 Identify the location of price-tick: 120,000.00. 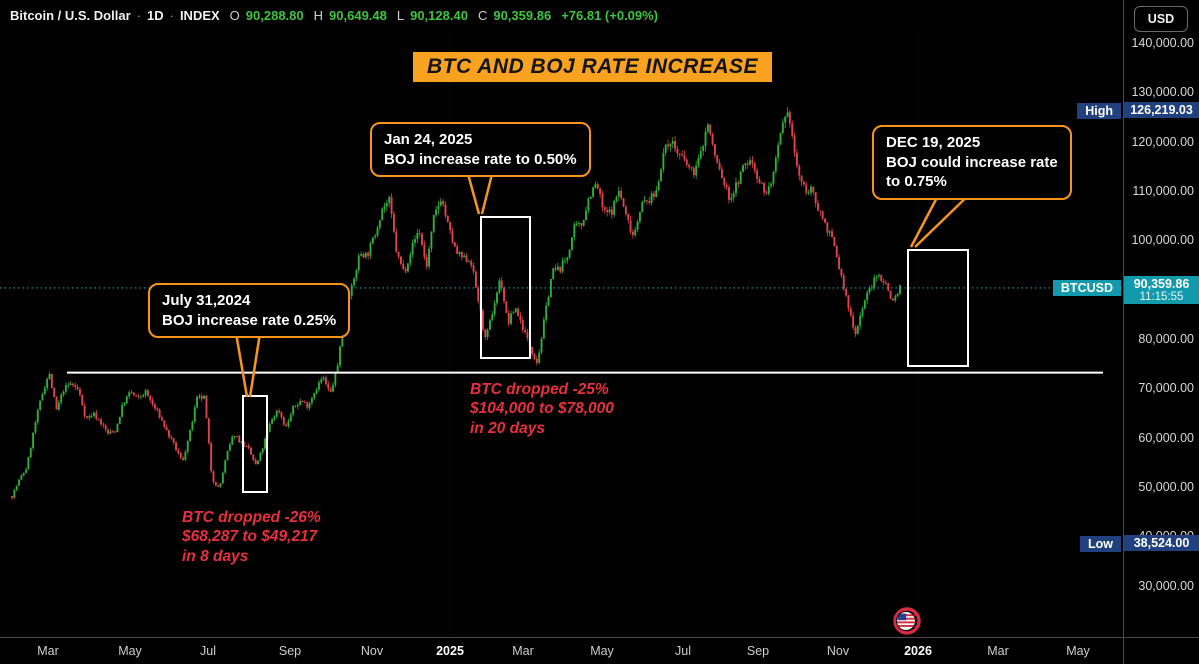
(1162, 141).